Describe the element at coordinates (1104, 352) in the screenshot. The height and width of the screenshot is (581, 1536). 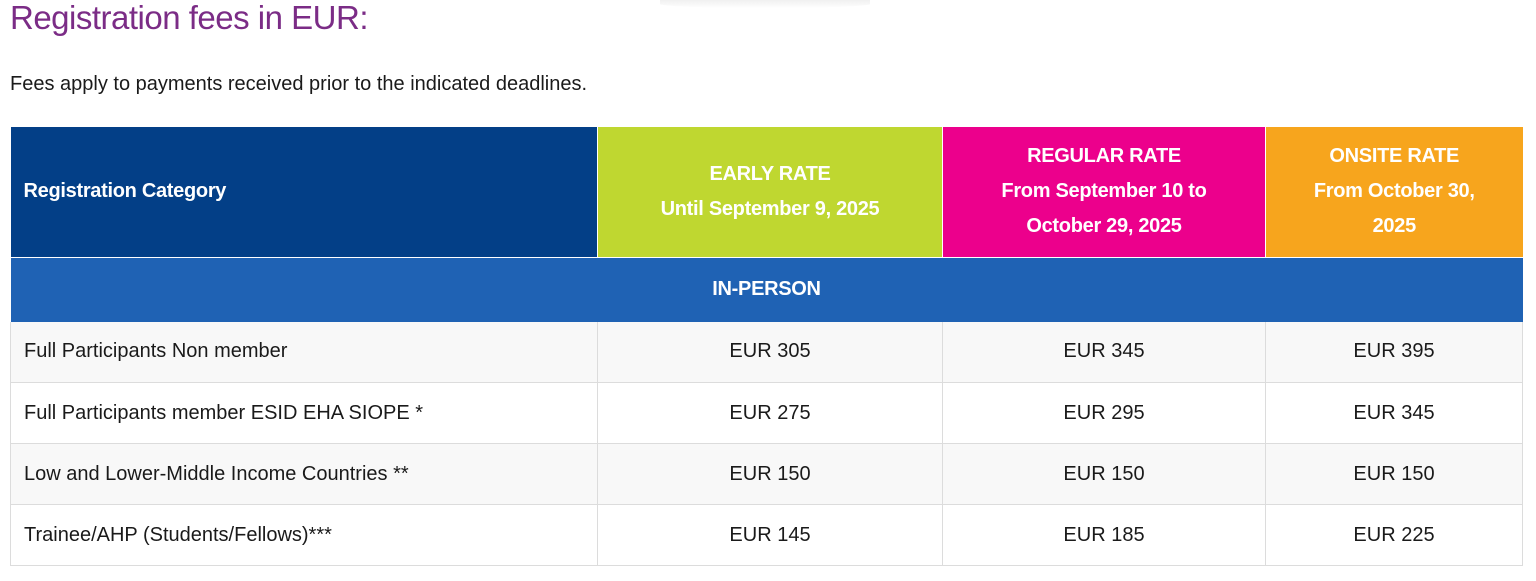
I see `row-regular-fee: EUR 345` at that location.